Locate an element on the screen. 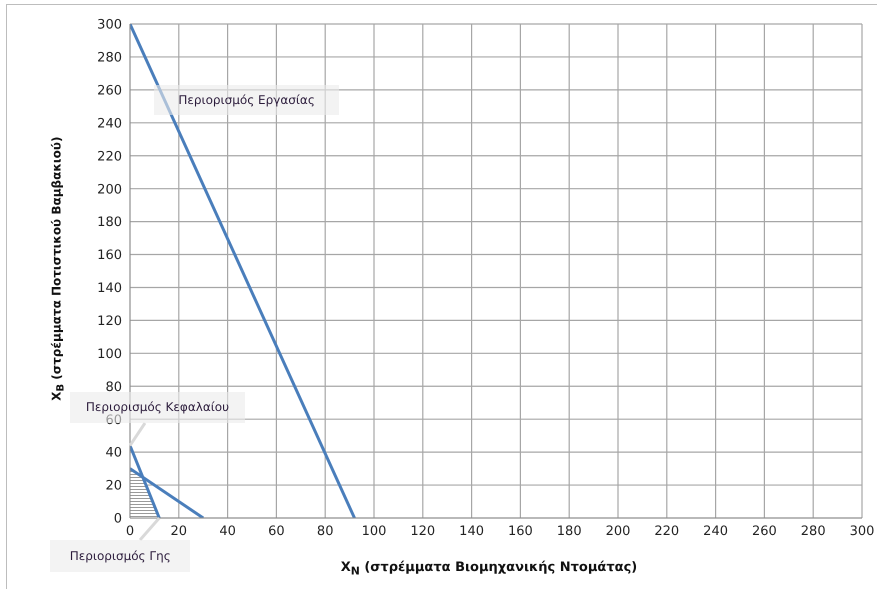 This screenshot has width=878, height=589. y-tick-label: 200 is located at coordinates (109, 190).